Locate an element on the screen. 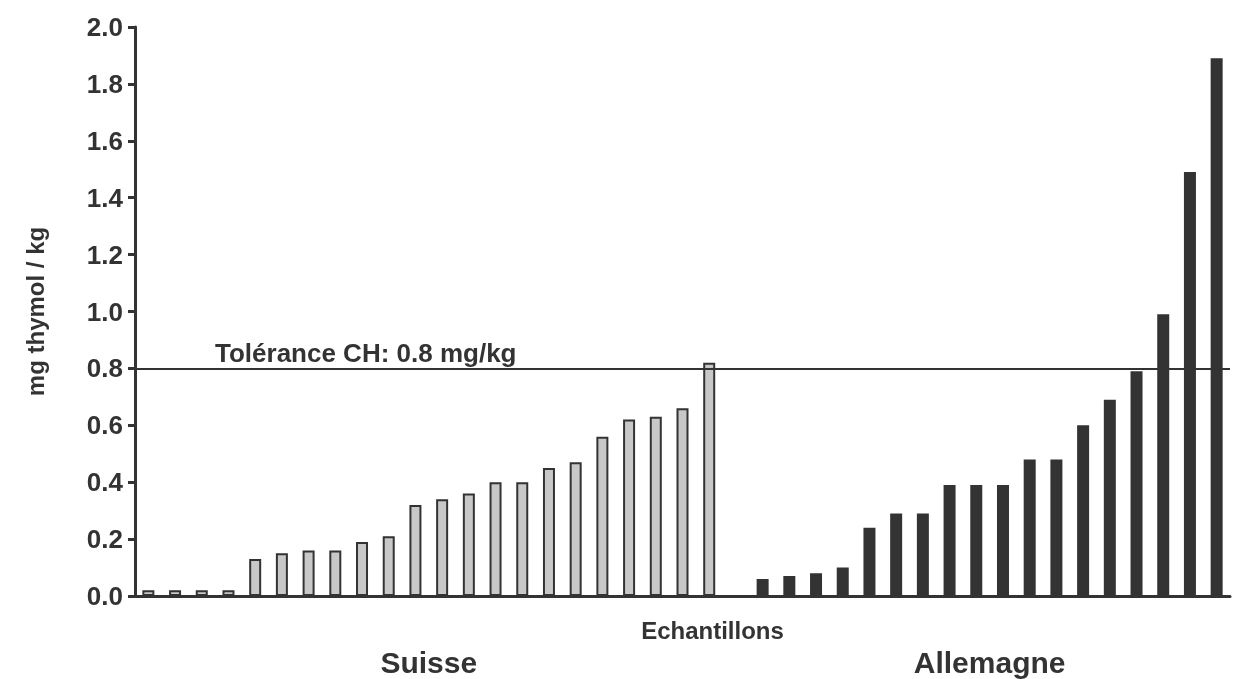 Image resolution: width=1234 pixels, height=679 pixels. y-tick-label: 1.8 is located at coordinates (104, 83).